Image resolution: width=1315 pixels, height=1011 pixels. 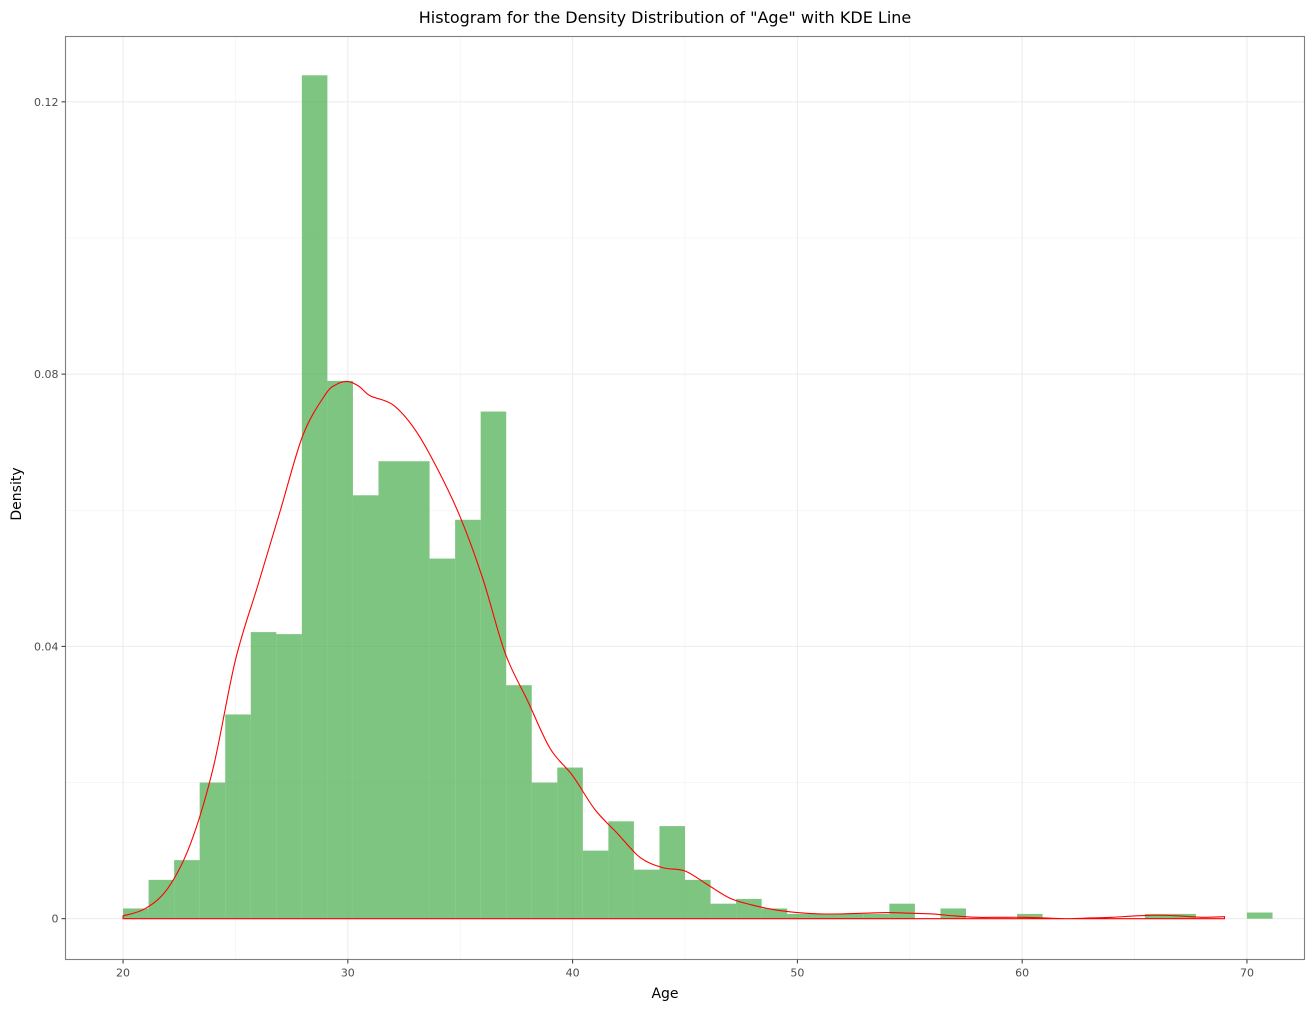 What do you see at coordinates (46, 646) in the screenshot?
I see `y-tick-label: 0.04` at bounding box center [46, 646].